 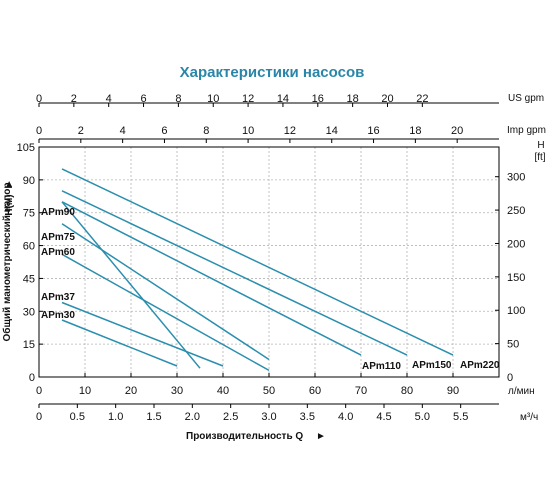 I want to click on imp-gpm-axis-tick-label: 10, so click(x=248, y=131).